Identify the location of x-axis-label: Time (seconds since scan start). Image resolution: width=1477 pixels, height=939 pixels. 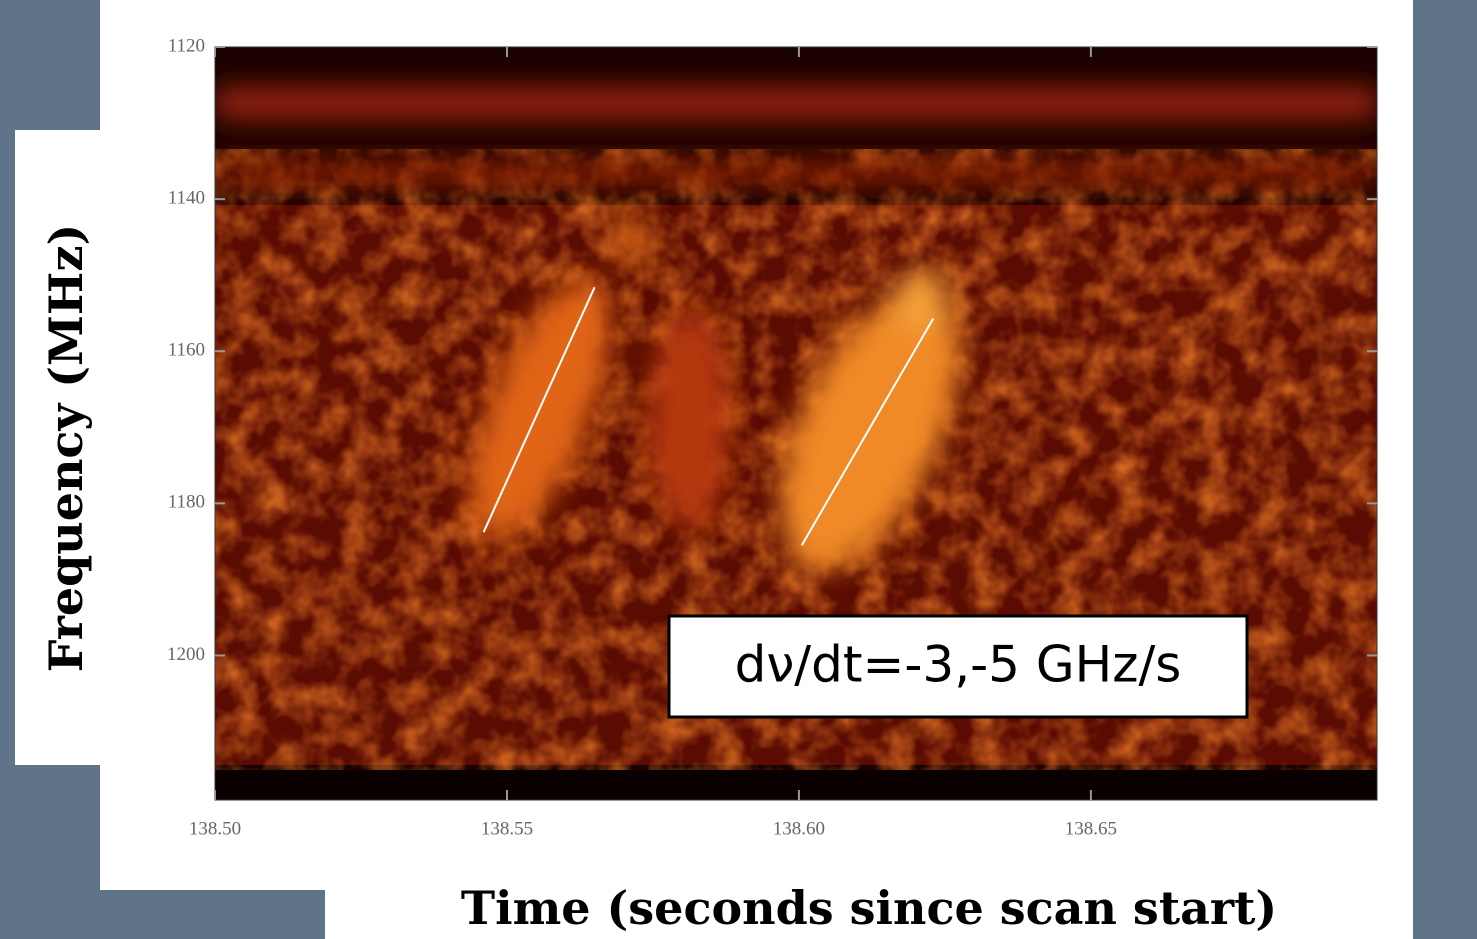
(869, 908).